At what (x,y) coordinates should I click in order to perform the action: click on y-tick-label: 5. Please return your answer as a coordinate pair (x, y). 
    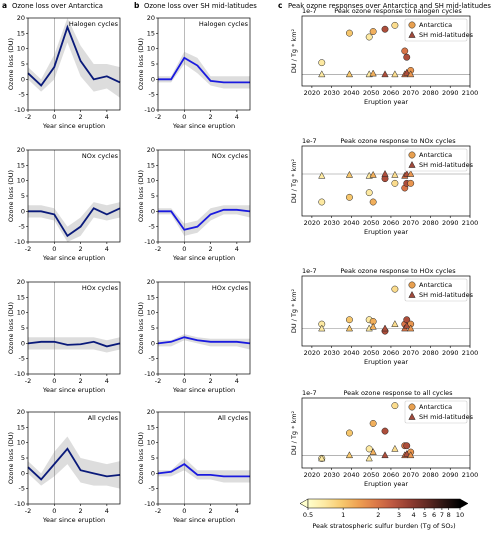
    Looking at the image, I should click on (23, 328).